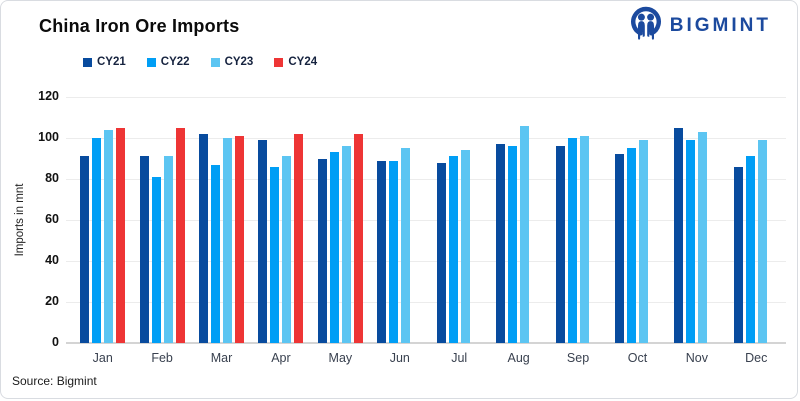 The height and width of the screenshot is (401, 800). I want to click on bar-cy22-sep, so click(572, 240).